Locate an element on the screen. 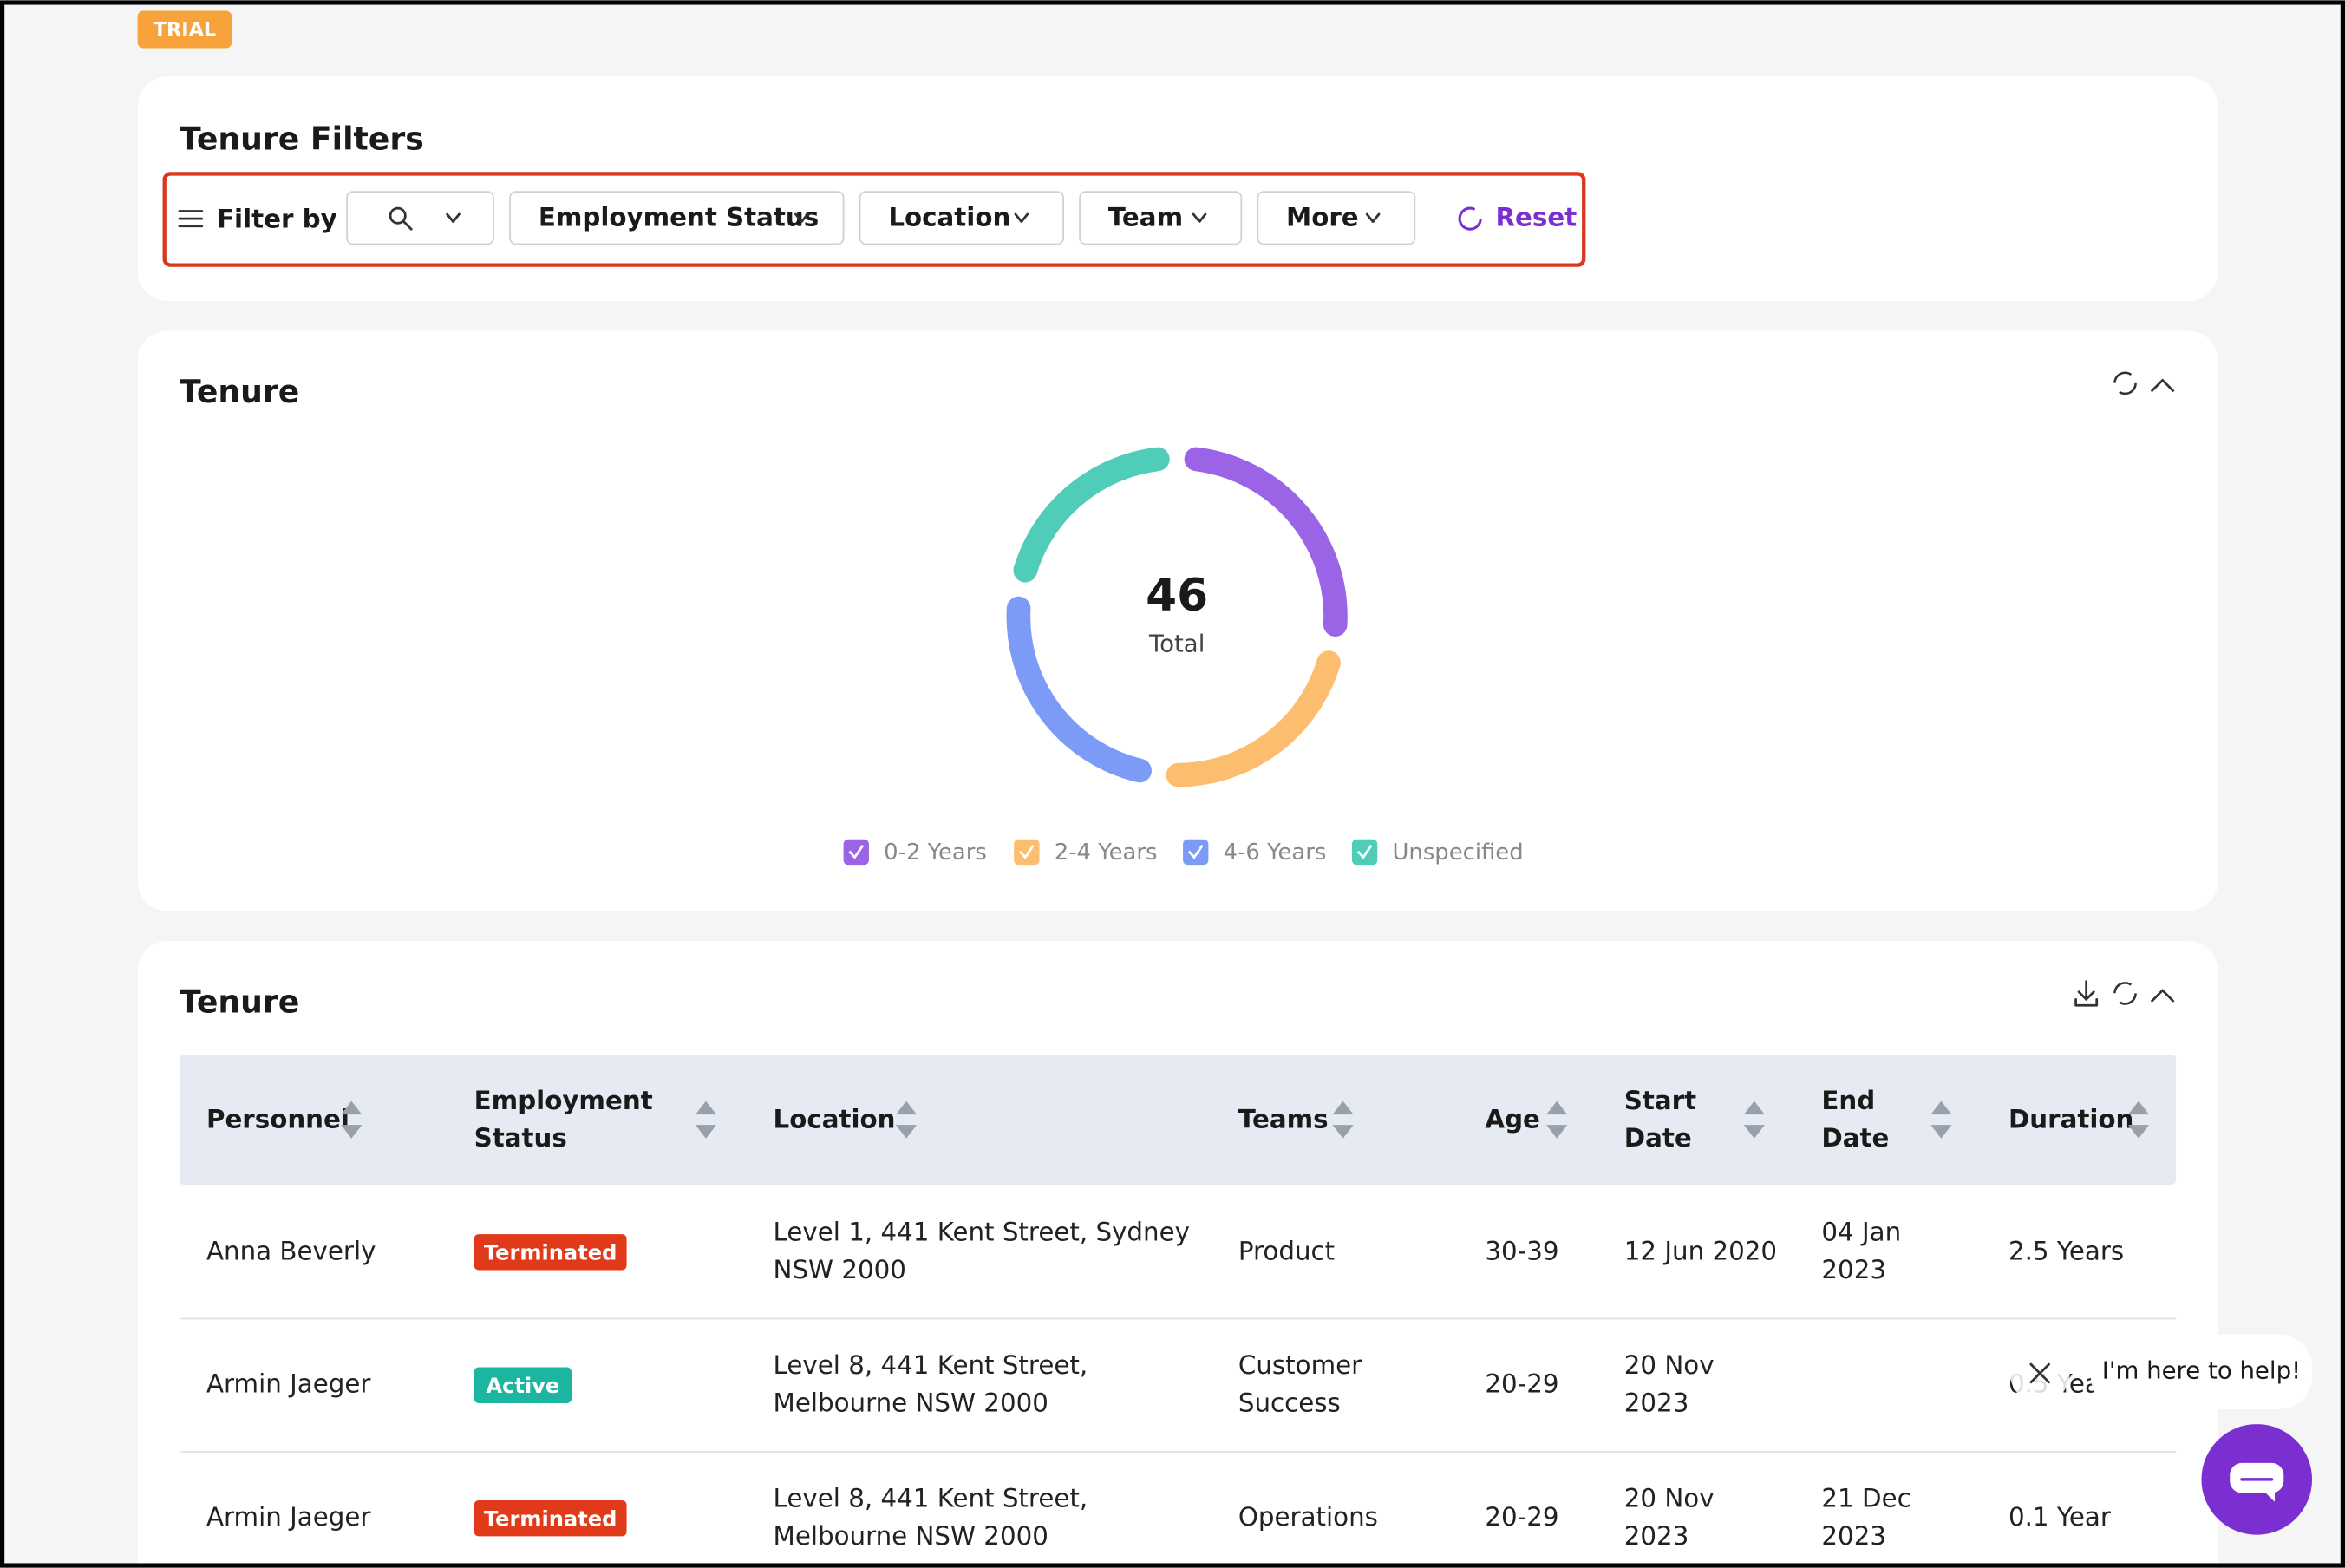 The width and height of the screenshot is (2345, 1568). filter-button-label: Employment Status is located at coordinates (679, 218).